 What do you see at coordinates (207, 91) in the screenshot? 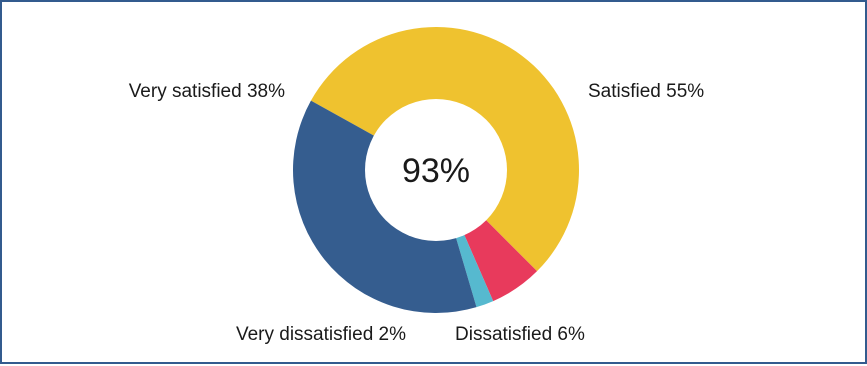
I see `slice-label-very-satisfied: Very satisfied 38%` at bounding box center [207, 91].